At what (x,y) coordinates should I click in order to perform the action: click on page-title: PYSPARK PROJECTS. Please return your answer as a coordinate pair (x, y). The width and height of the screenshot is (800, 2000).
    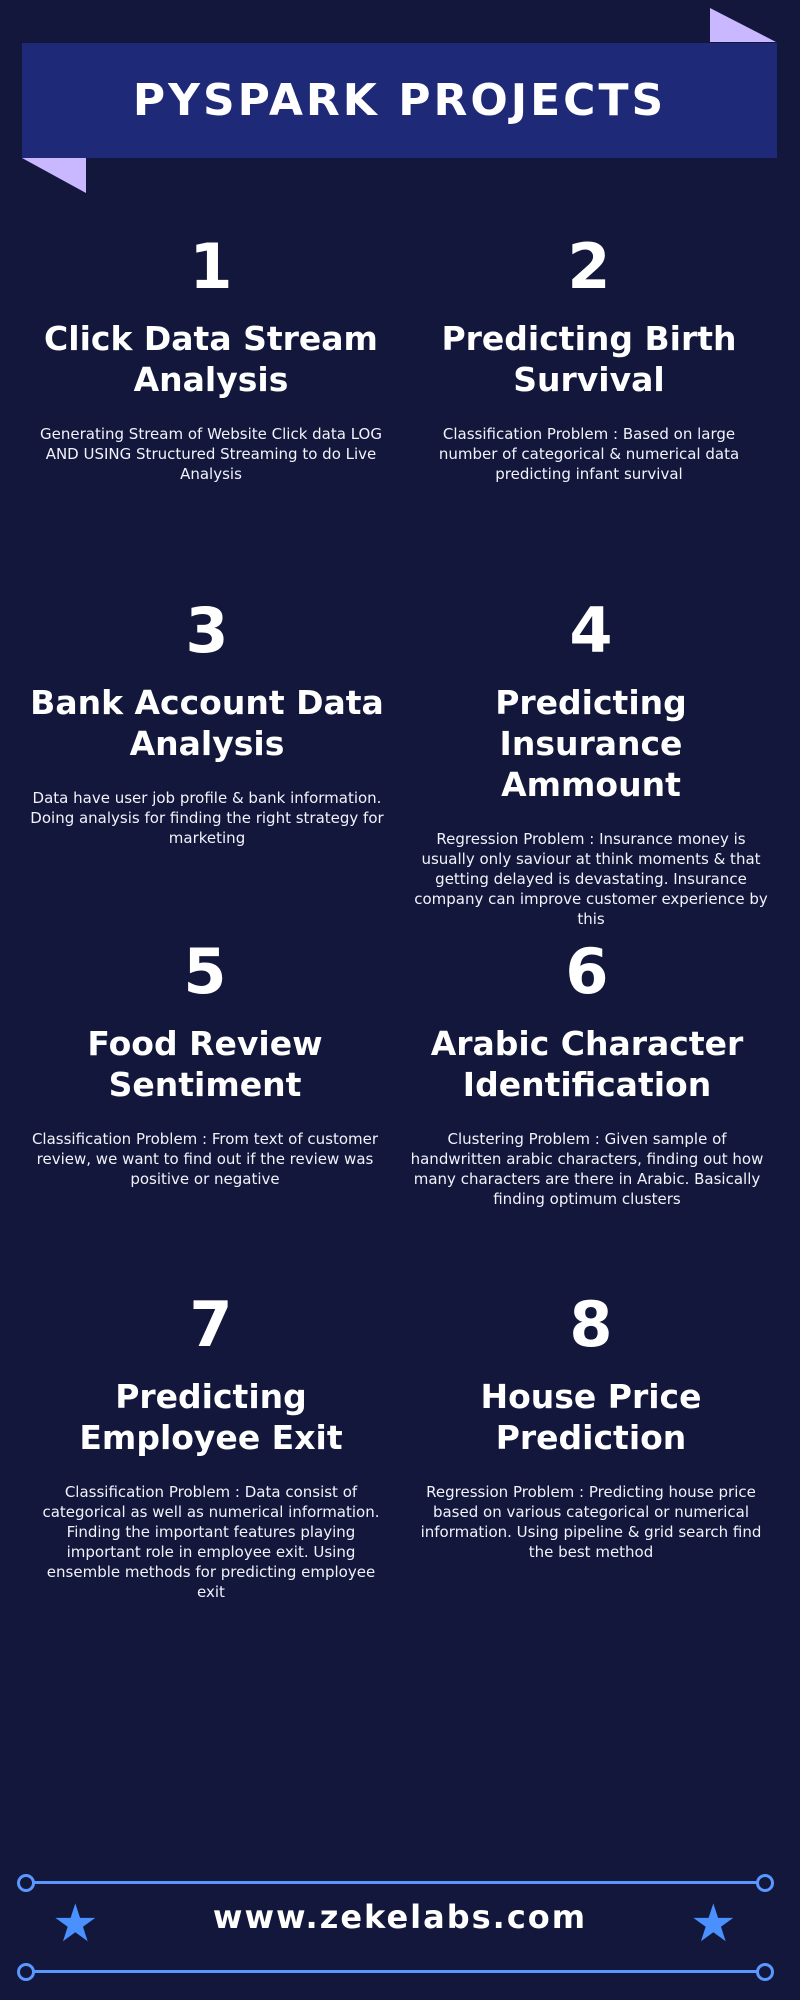
    Looking at the image, I should click on (399, 100).